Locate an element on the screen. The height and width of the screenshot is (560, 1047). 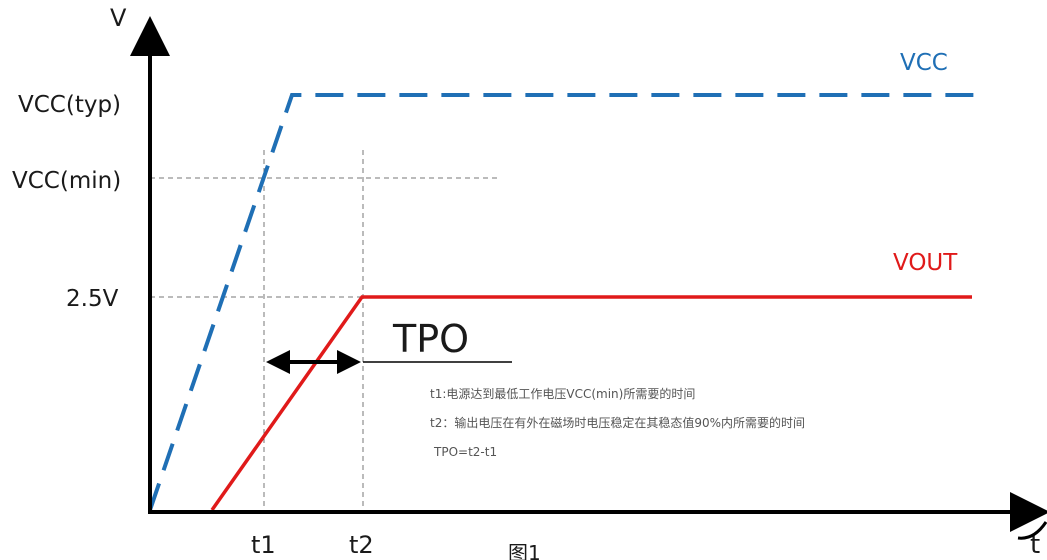
figure-caption: 图1 is located at coordinates (524, 550).